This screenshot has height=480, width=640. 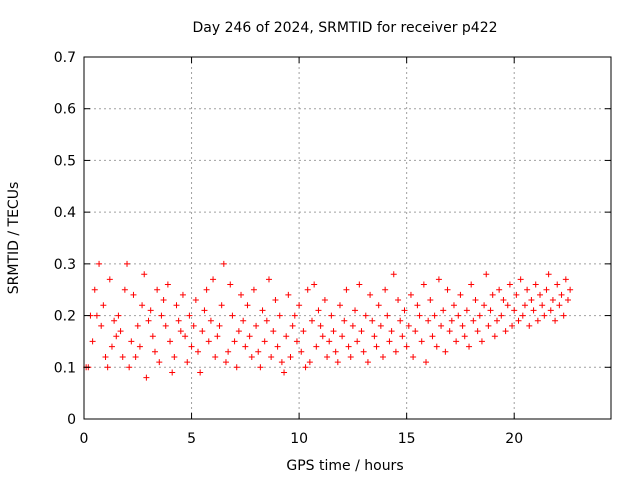 I want to click on y-tick-label: 0.5, so click(x=65, y=161).